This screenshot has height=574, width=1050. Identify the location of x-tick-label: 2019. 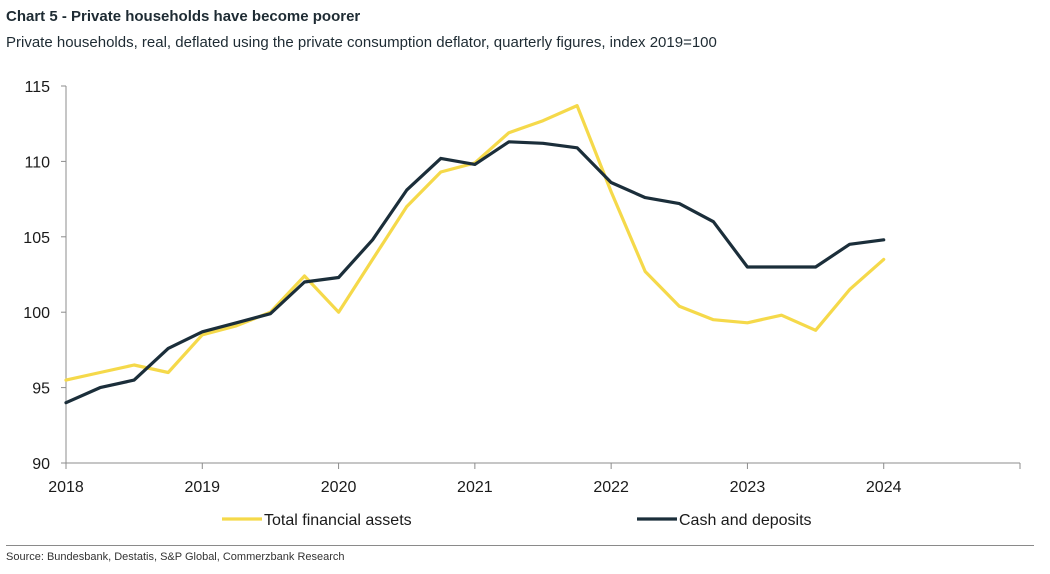
(202, 487).